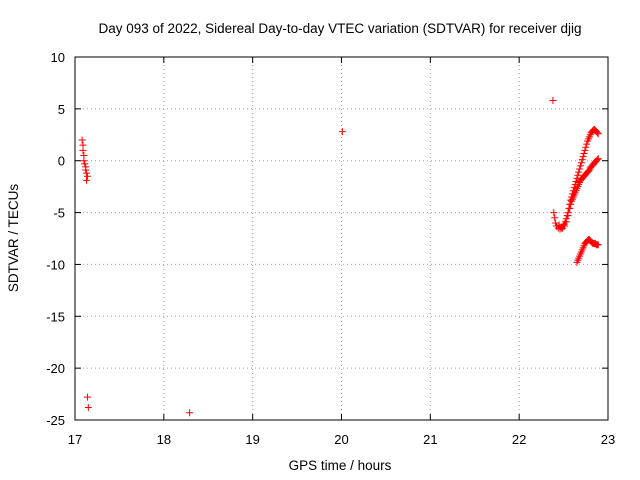  Describe the element at coordinates (75, 439) in the screenshot. I see `x-tick-label: 17` at that location.